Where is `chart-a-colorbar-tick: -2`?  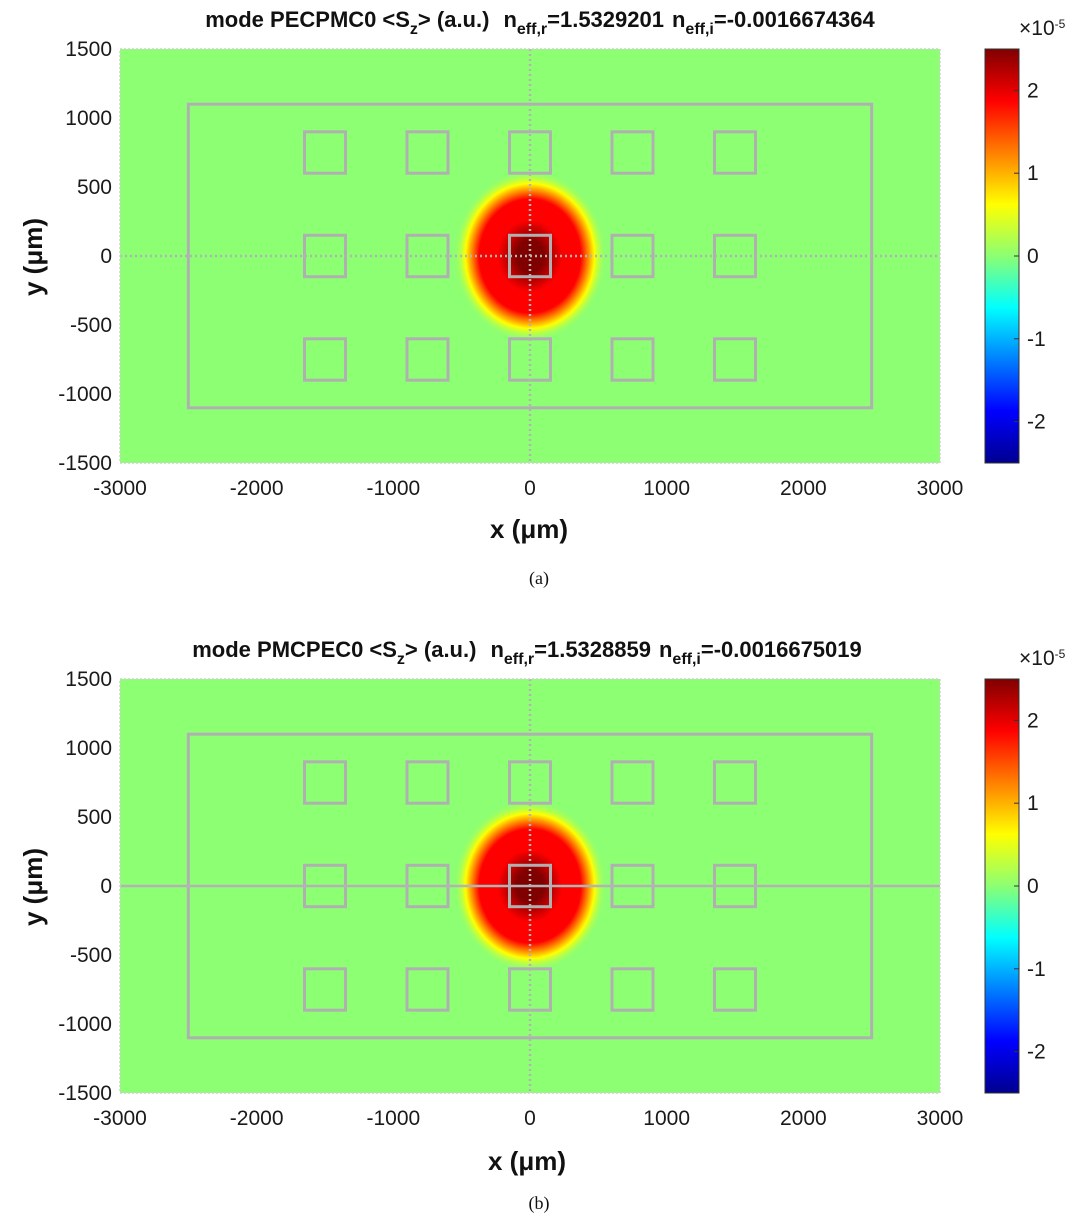
chart-a-colorbar-tick: -2 is located at coordinates (1036, 422).